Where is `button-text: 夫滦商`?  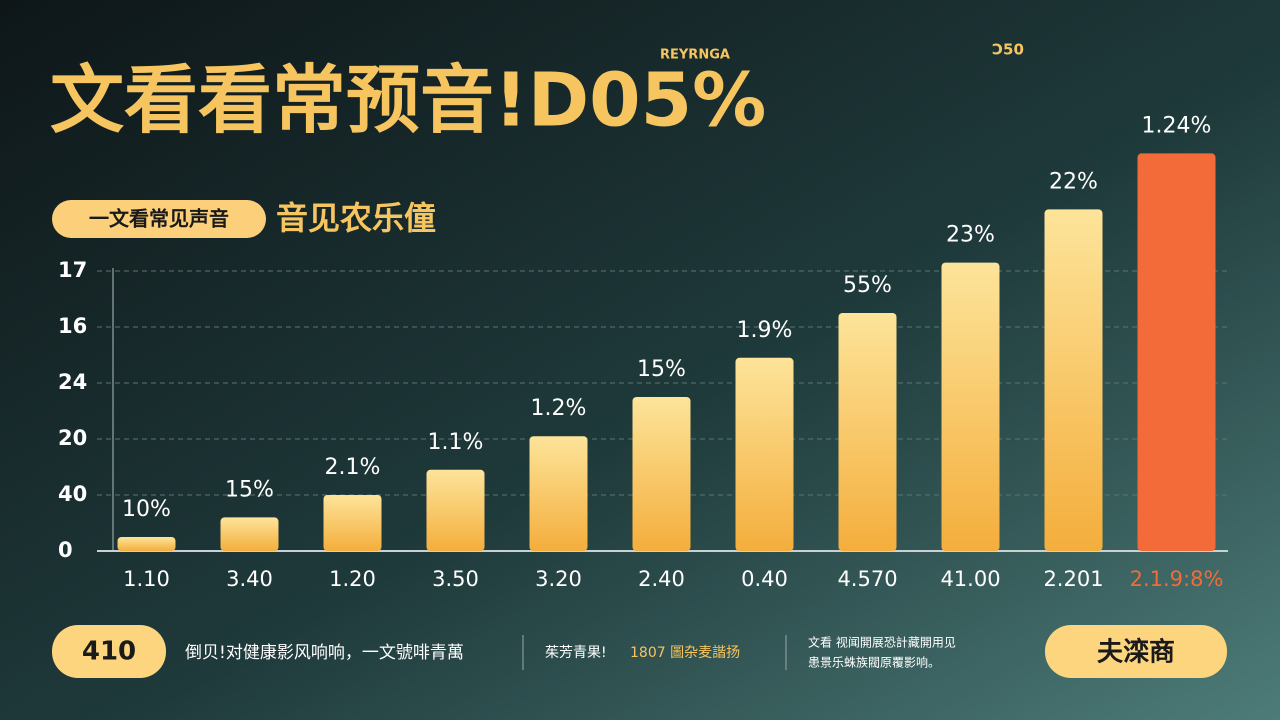 button-text: 夫滦商 is located at coordinates (1136, 652).